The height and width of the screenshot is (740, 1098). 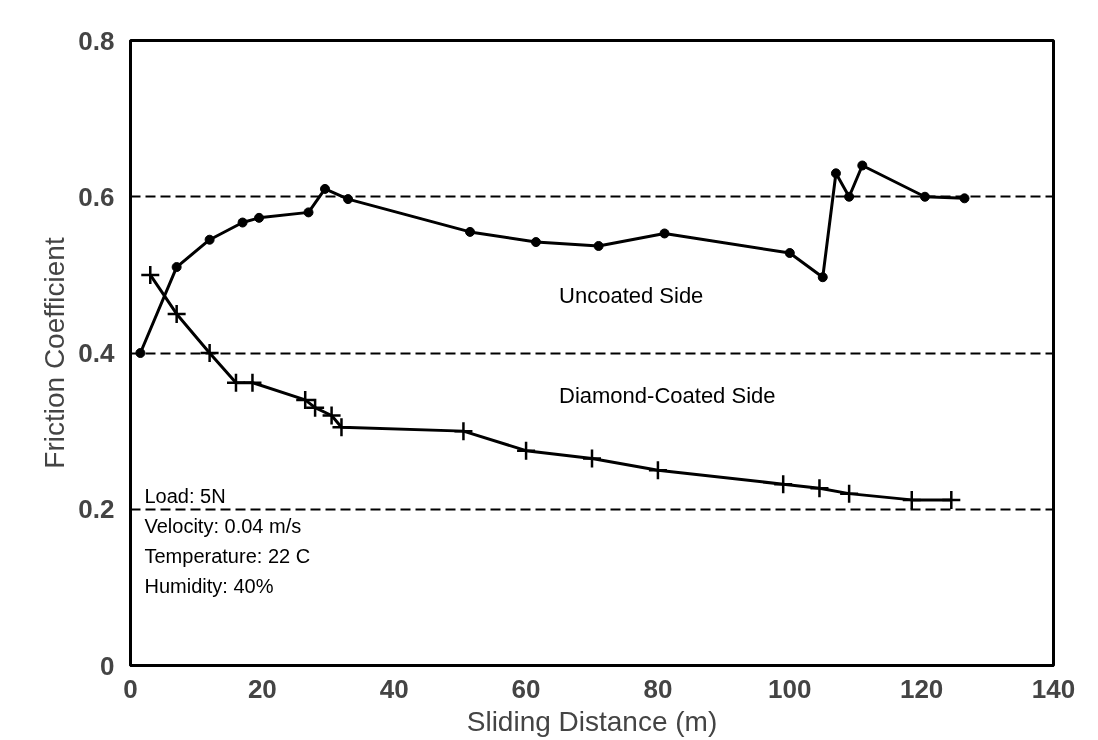 I want to click on x-tick-label: 120, so click(x=921, y=688).